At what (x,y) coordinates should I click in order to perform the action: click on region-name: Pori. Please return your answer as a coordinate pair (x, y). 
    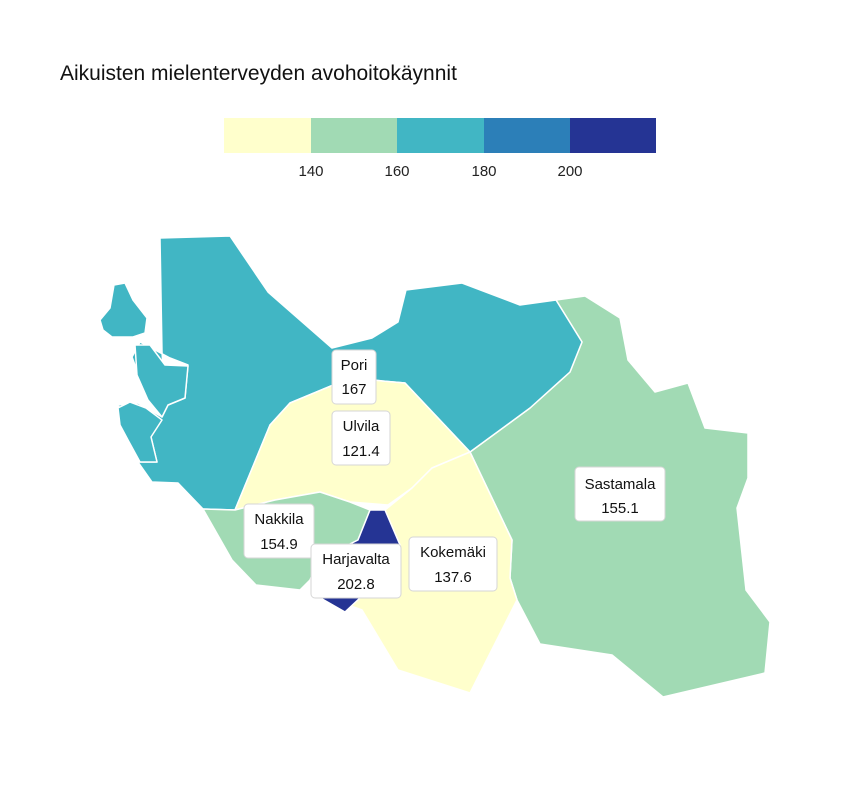
    Looking at the image, I should click on (354, 365).